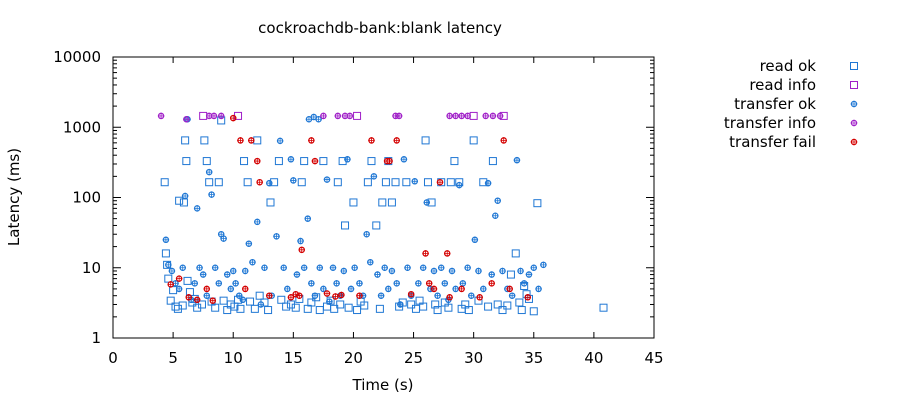 The image size is (900, 400). What do you see at coordinates (772, 142) in the screenshot?
I see `legend-label: transfer fail` at bounding box center [772, 142].